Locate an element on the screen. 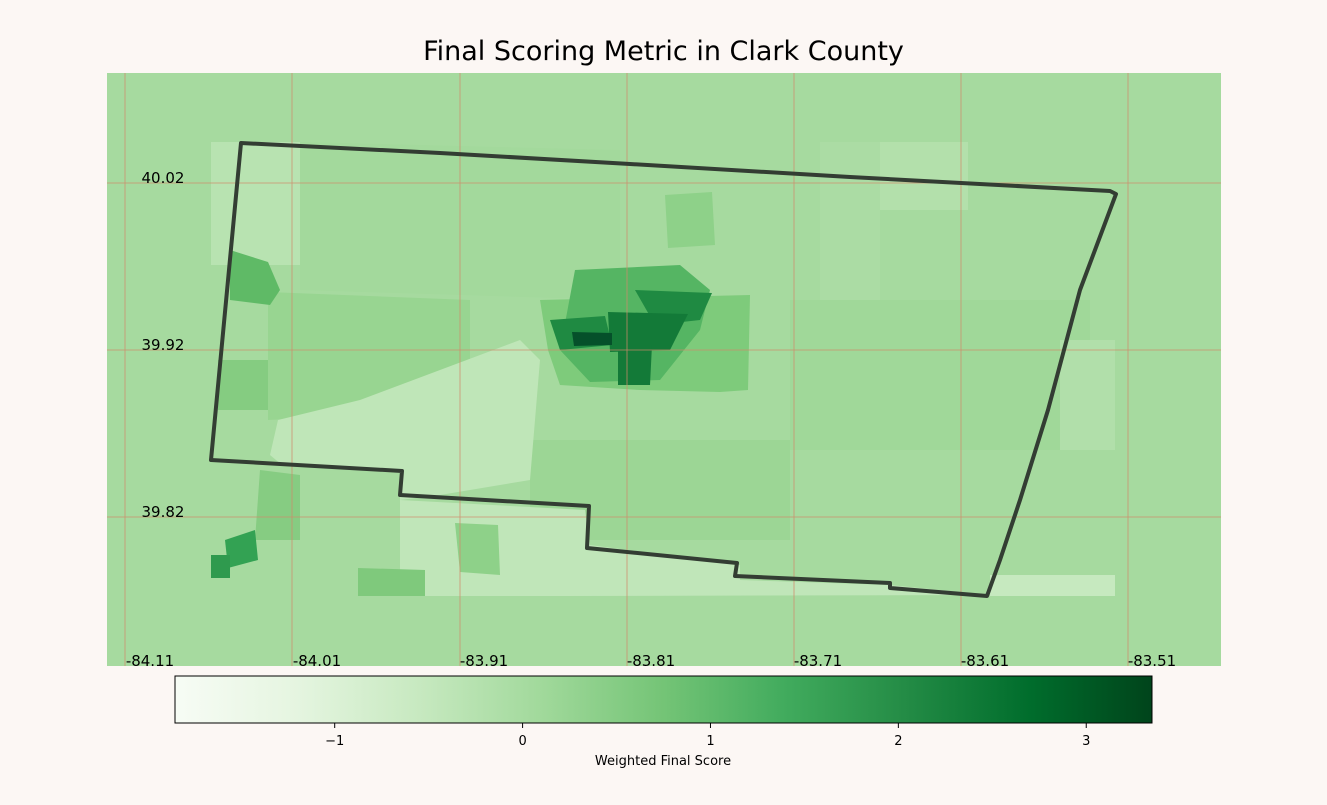  lon-tick-label: -83.51 is located at coordinates (1152, 661).